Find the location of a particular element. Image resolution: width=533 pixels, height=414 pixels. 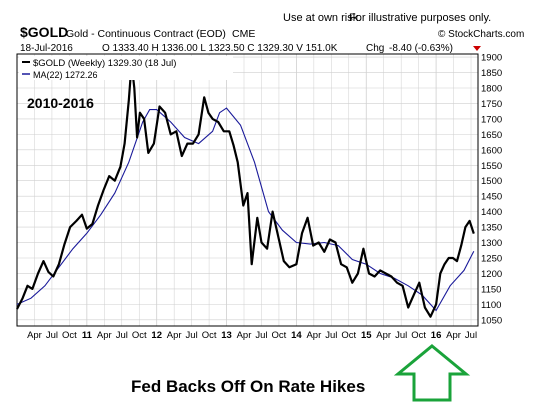

x-tick-label: 16 is located at coordinates (436, 335).